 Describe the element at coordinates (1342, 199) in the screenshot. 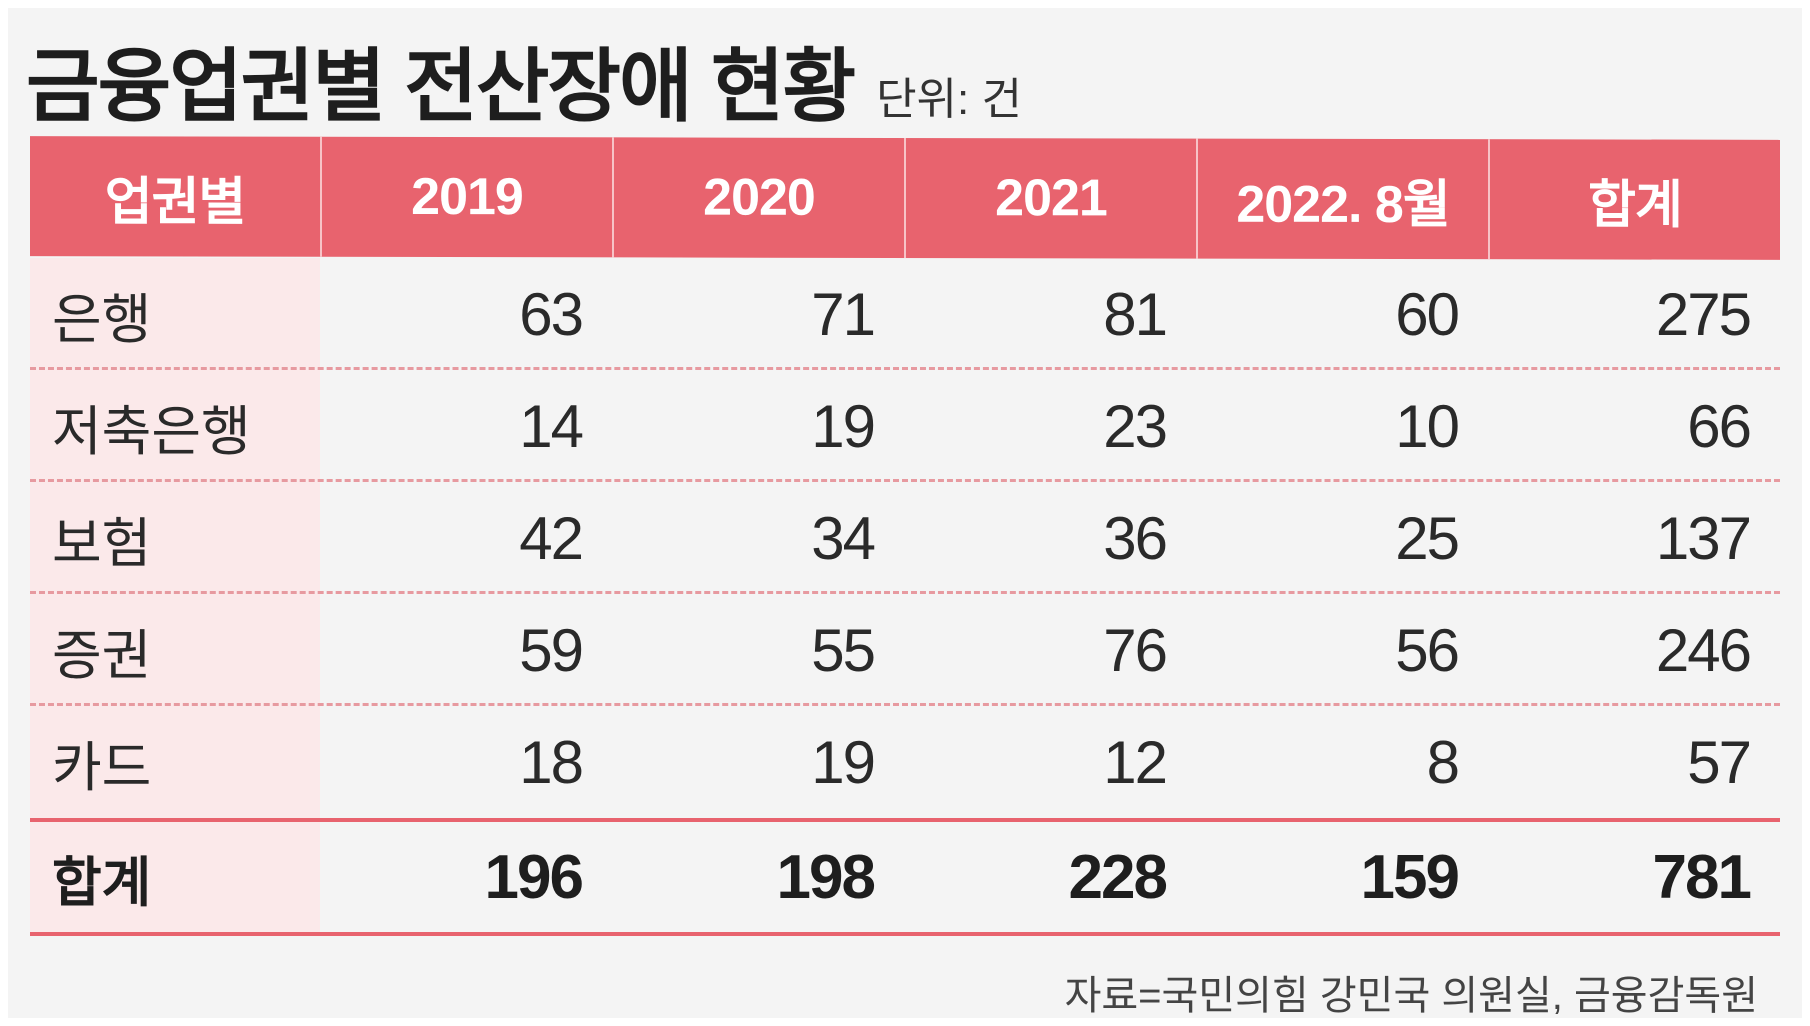

I see `column-header-4: 2022. 8월` at that location.